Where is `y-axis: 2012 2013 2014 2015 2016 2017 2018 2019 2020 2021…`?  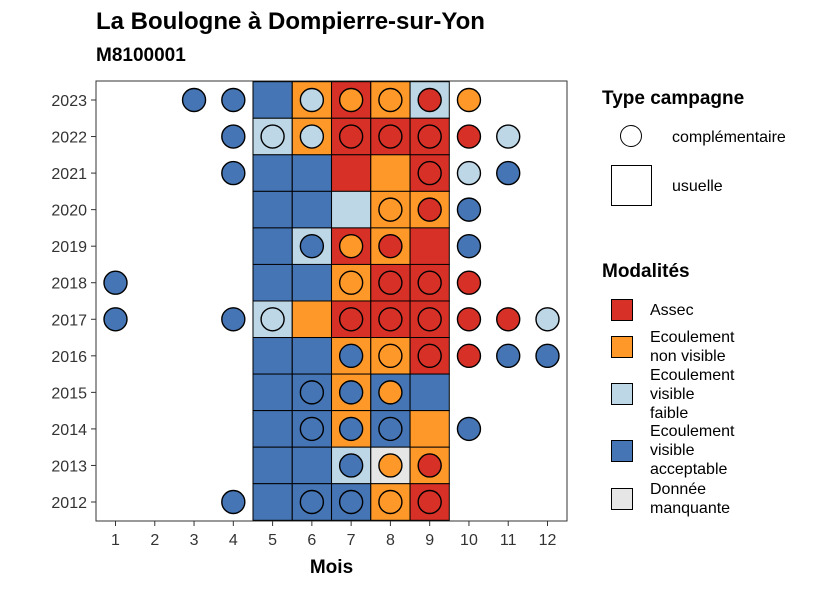
y-axis: 2012 2013 2014 2015 2016 2017 2018 2019 2020 2021… is located at coordinates (73, 302).